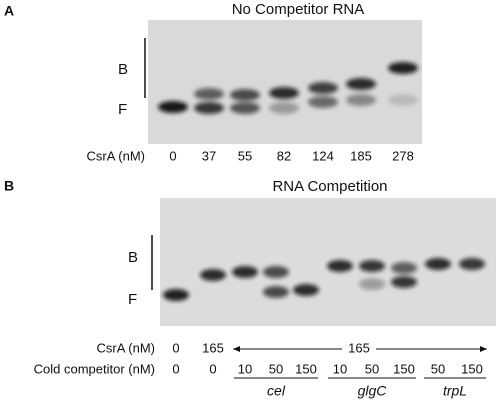  I want to click on competitor-name: trpL, so click(455, 391).